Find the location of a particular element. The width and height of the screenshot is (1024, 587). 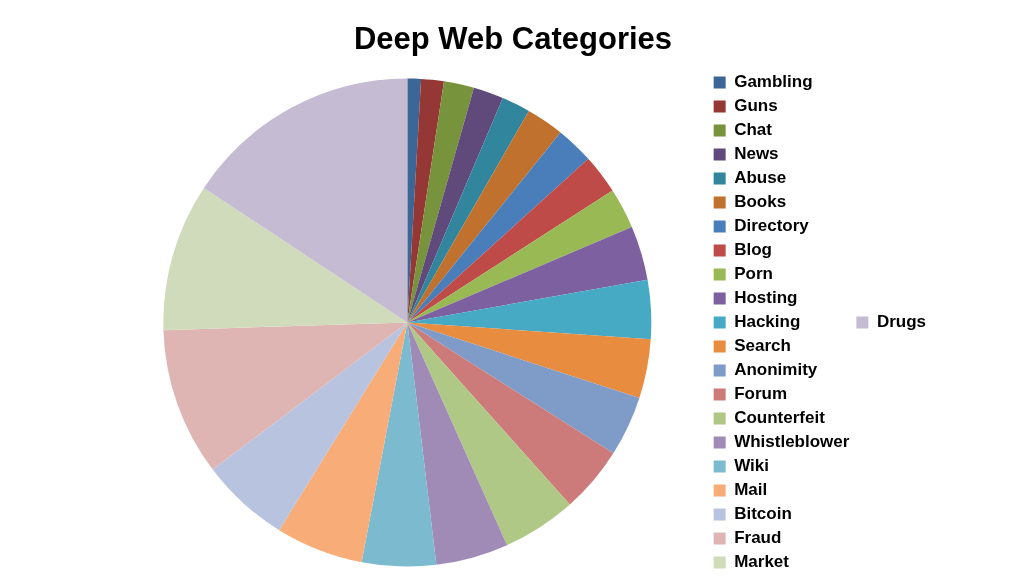

legend-label: Mail is located at coordinates (751, 490).